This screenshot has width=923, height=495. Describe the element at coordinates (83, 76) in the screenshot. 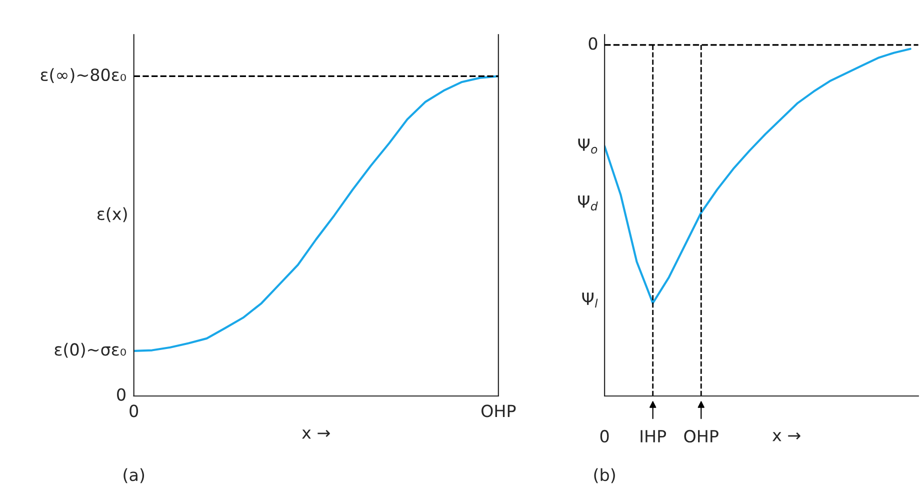

I see `ref-line-label: ε(∞)~80ε₀` at that location.